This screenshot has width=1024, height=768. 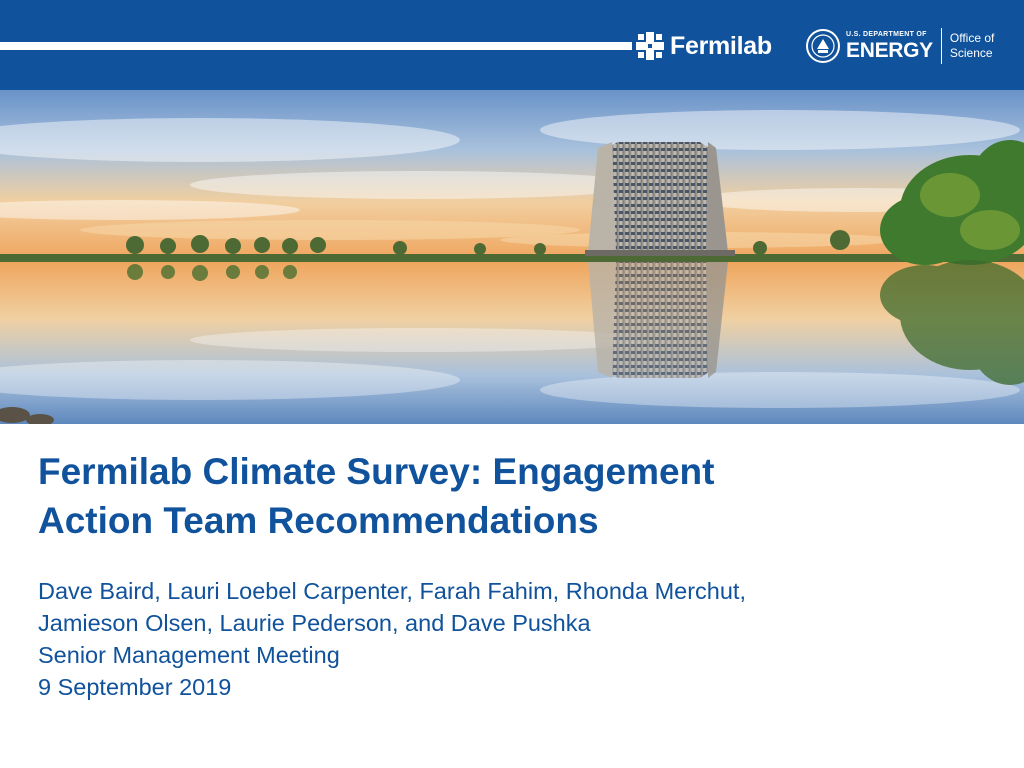 I want to click on wilson-hall-building, so click(x=660, y=199).